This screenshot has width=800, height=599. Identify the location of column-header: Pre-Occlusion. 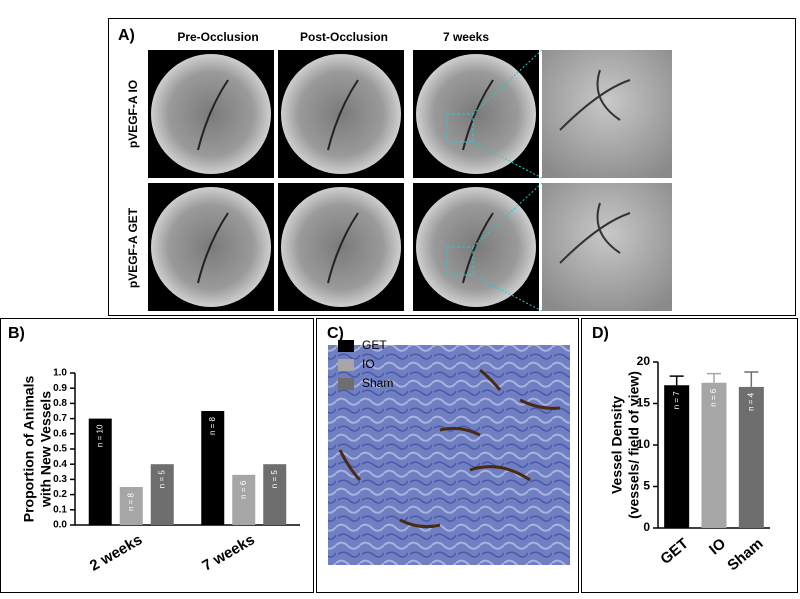
(217, 37).